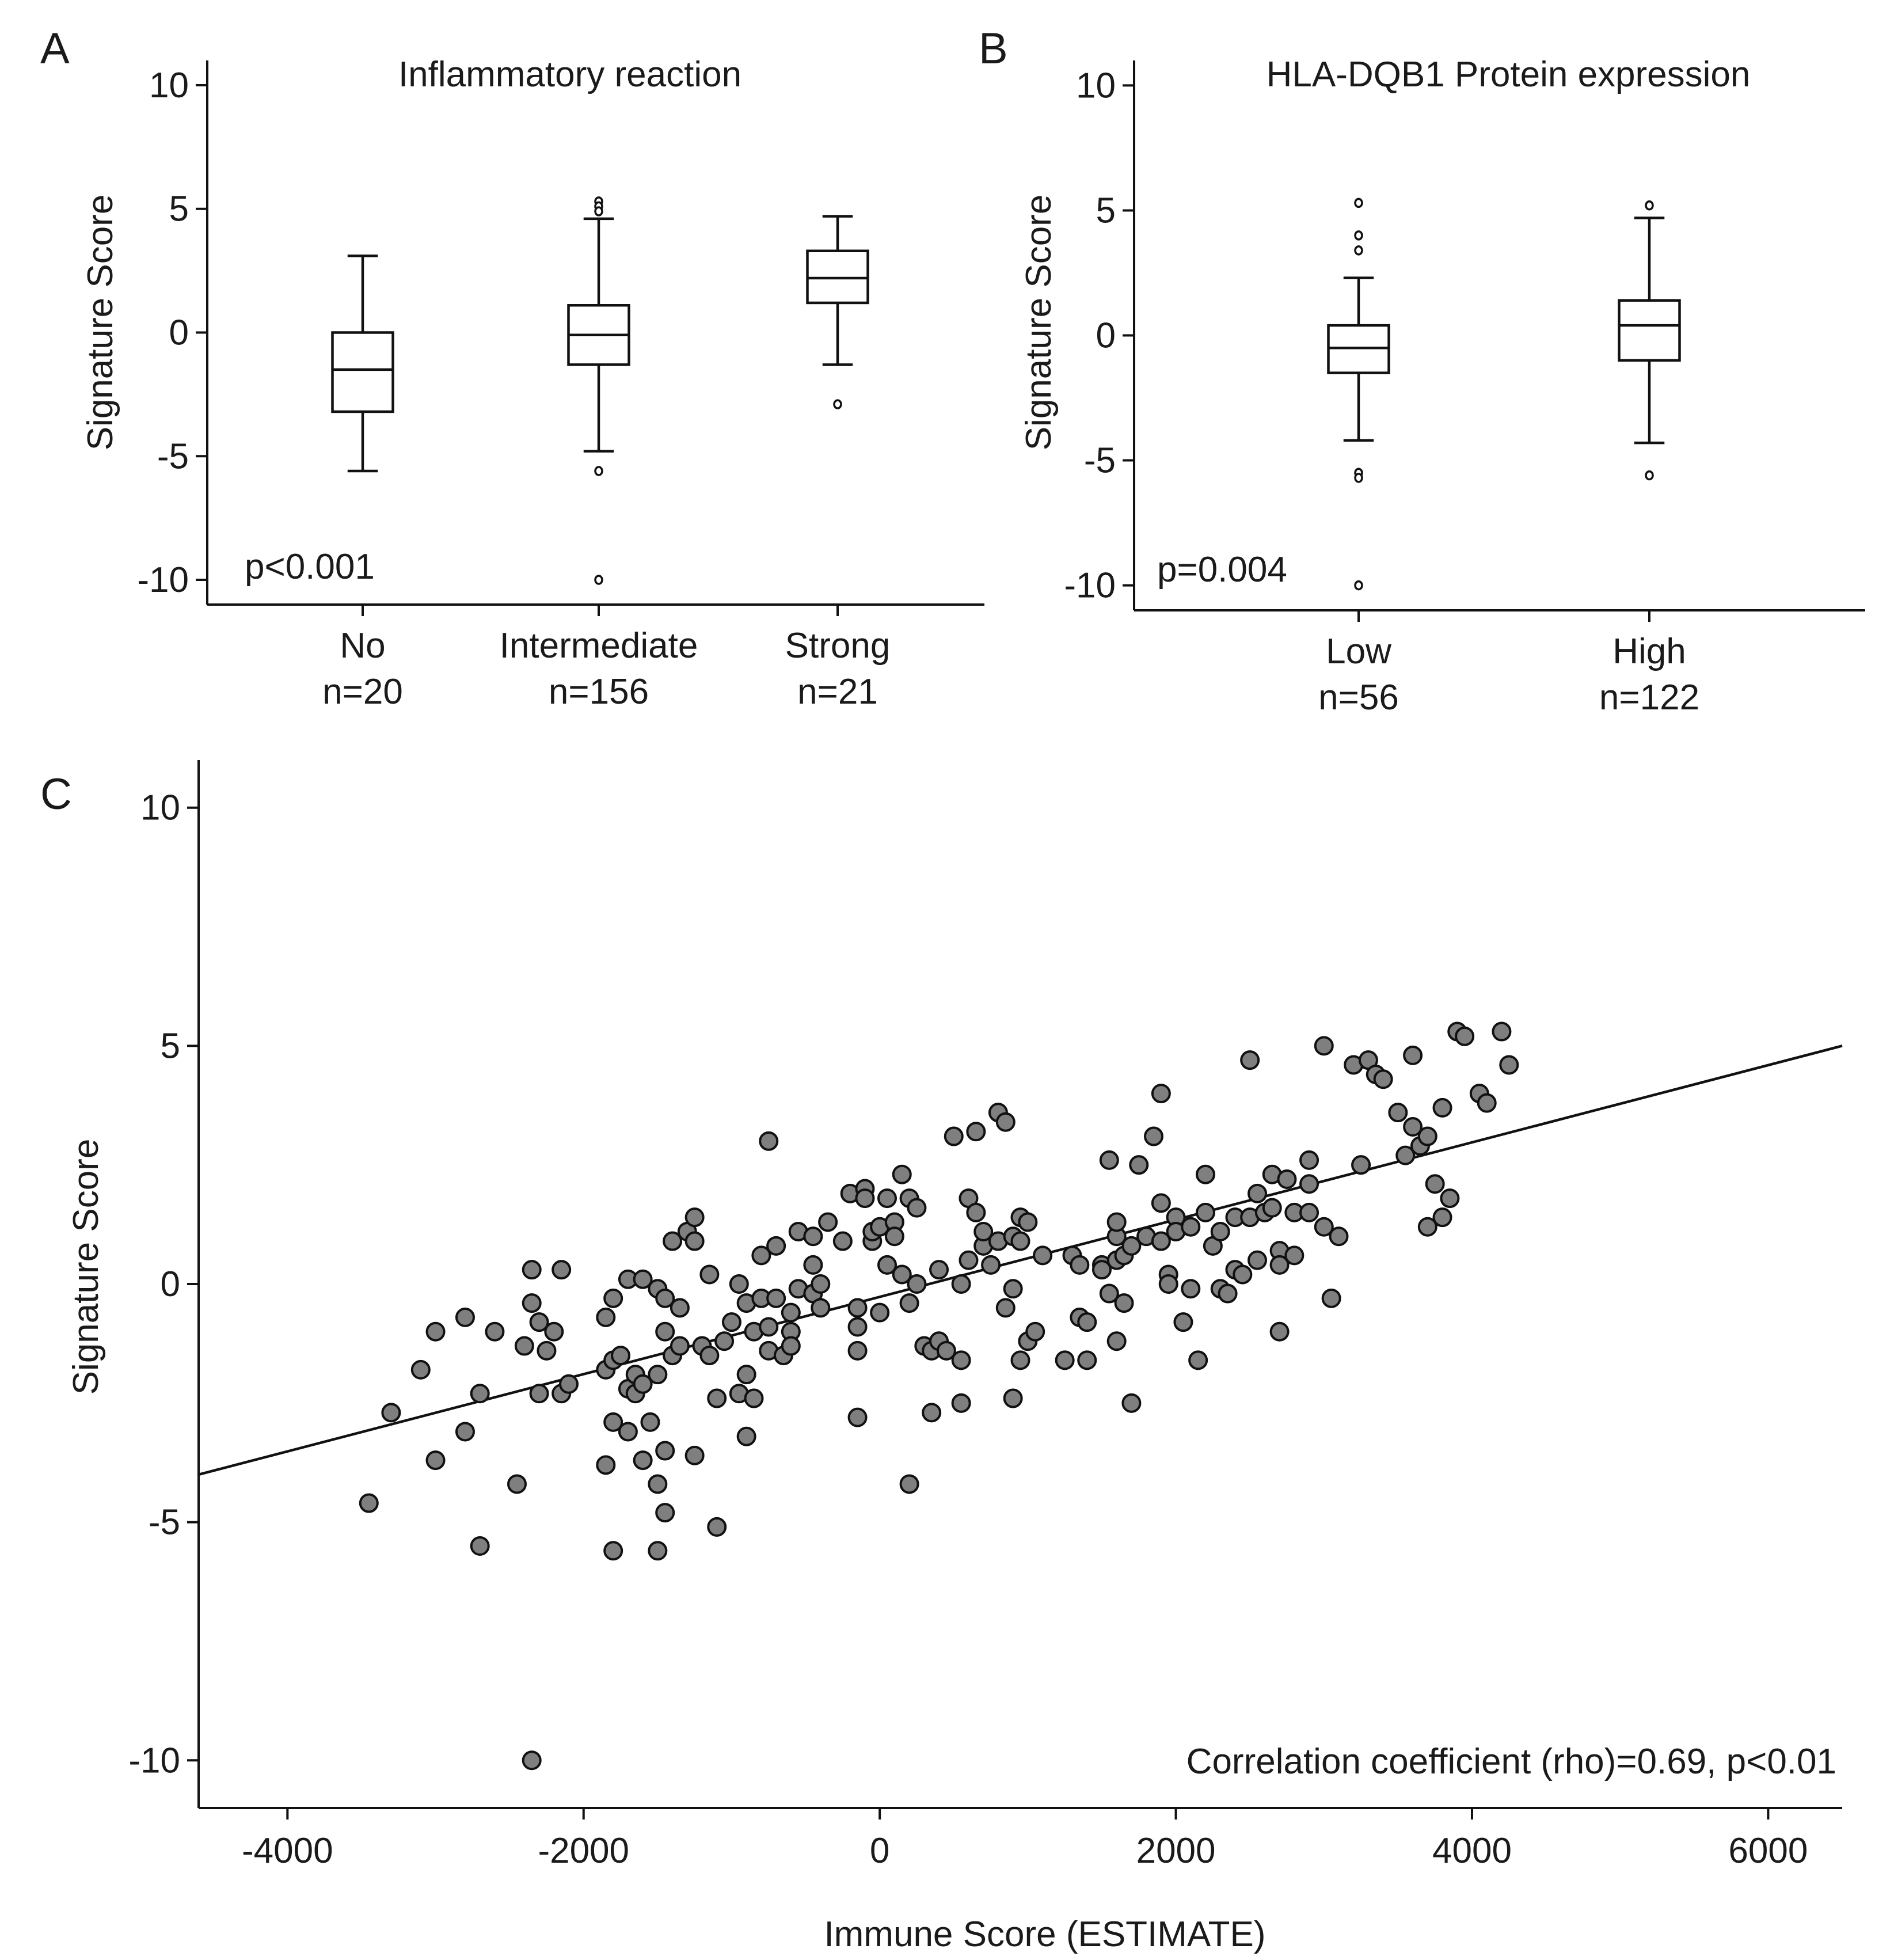 Image resolution: width=1894 pixels, height=1960 pixels. Describe the element at coordinates (583, 1851) in the screenshot. I see `panel-c-x-tick-label: -2000` at that location.